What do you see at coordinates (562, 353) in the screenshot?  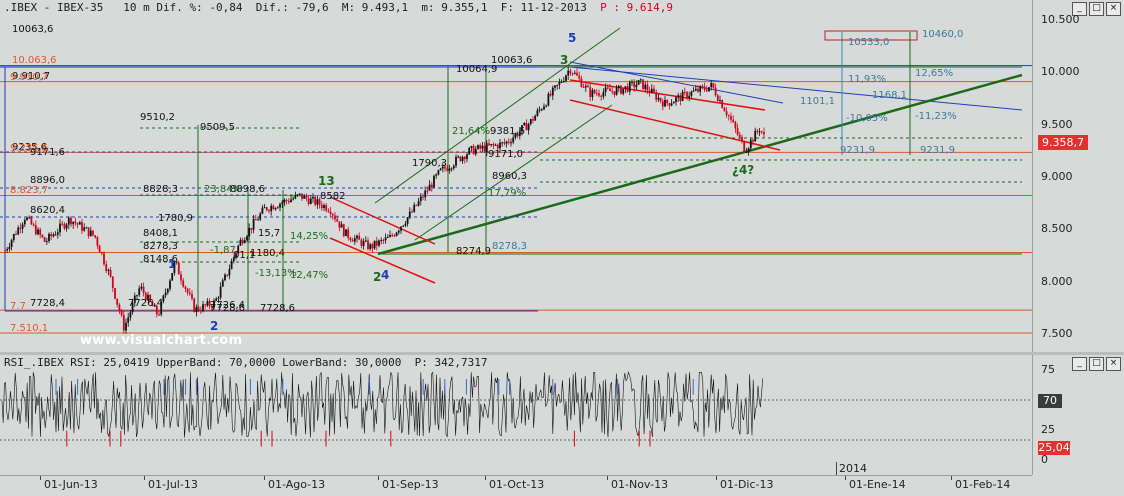 I see `panel-splitter` at bounding box center [562, 353].